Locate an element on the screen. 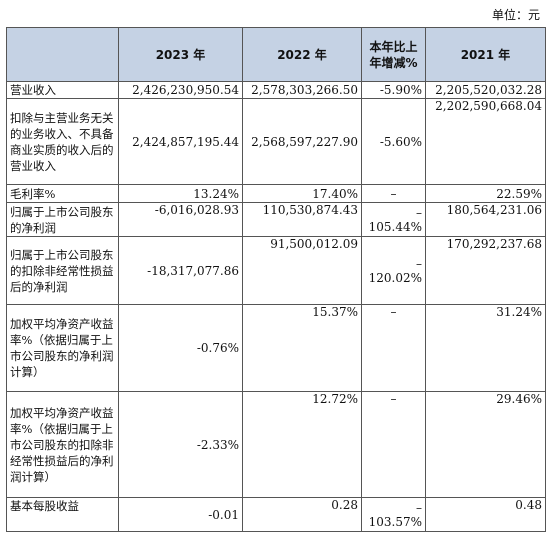 The height and width of the screenshot is (545, 550). table-row: 基本每股收益 -0.01 0.28 – 103.57% 0.48 is located at coordinates (276, 514).